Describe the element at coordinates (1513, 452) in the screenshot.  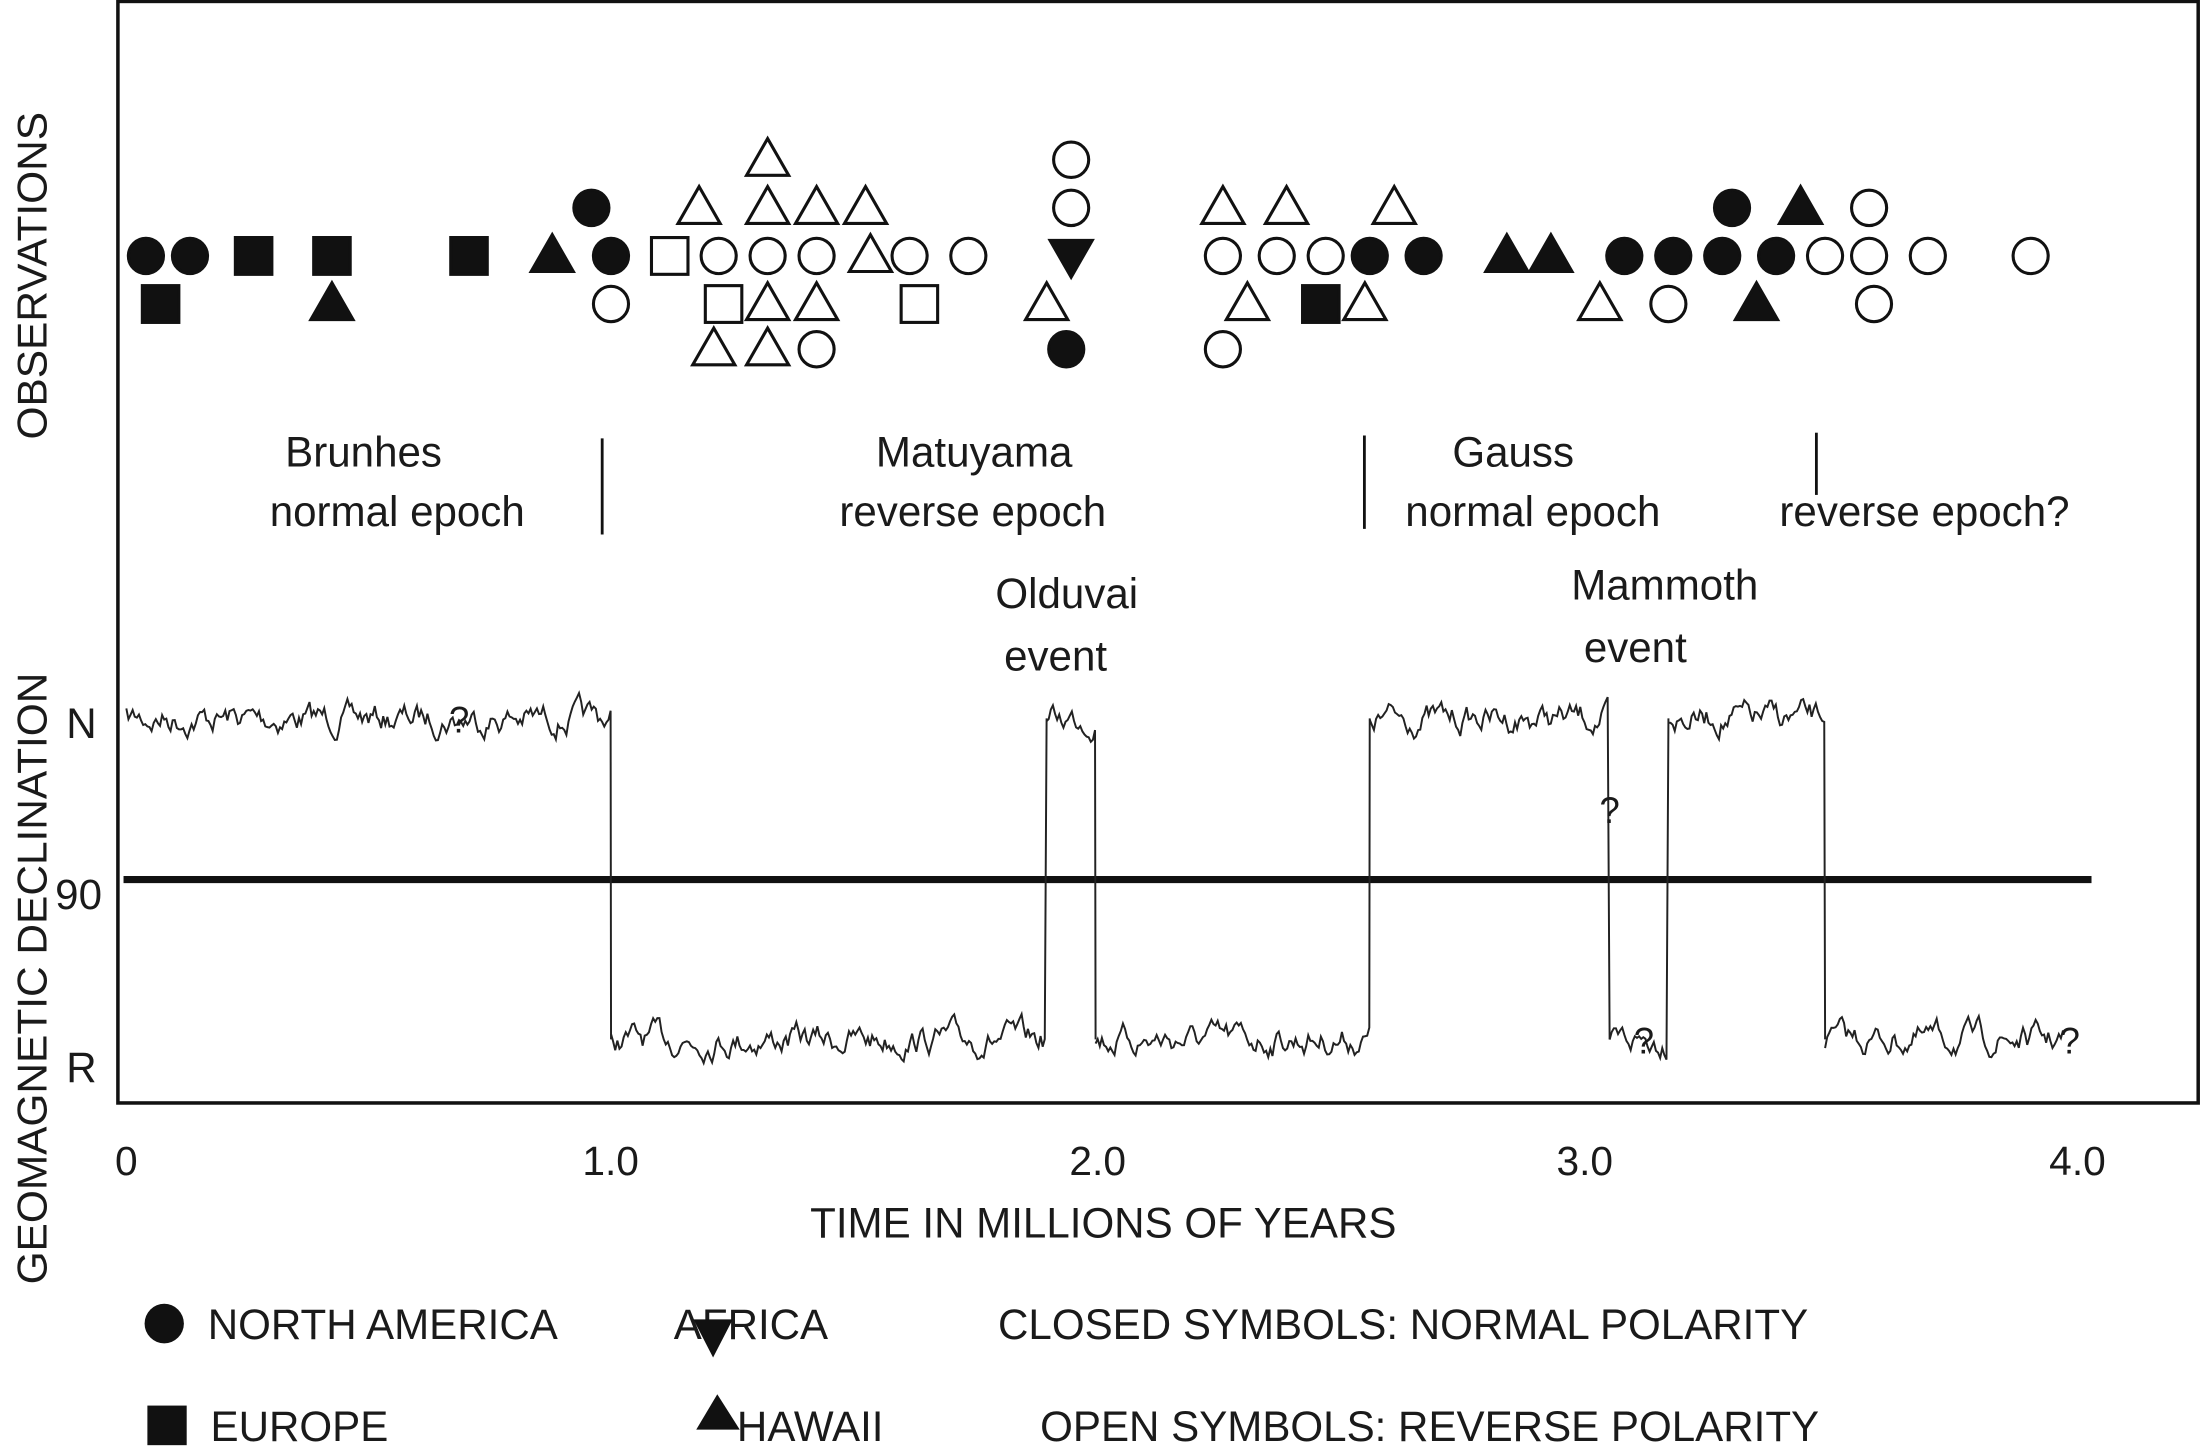
I see `epoch-gauss-name: Gauss` at that location.